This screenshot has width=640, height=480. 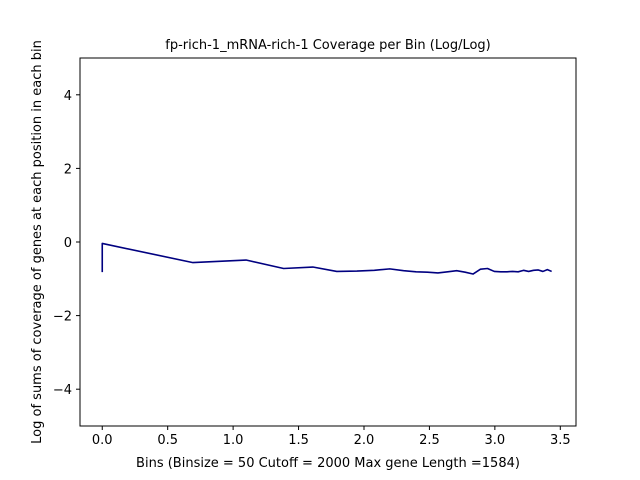 I want to click on x-tick-label: 3.5, so click(x=560, y=440).